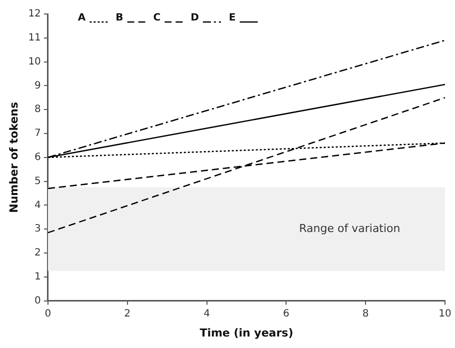  I want to click on y-tick-label: 6, so click(37, 157).